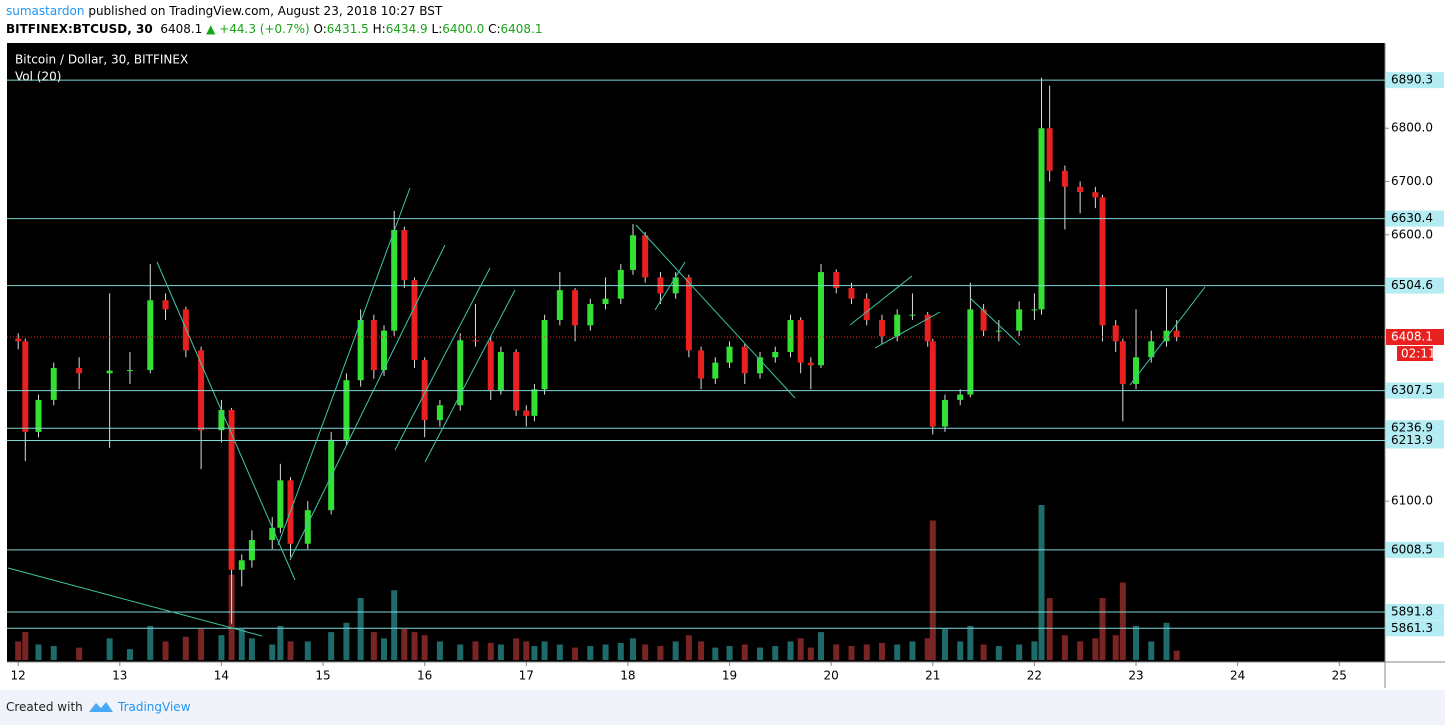 The width and height of the screenshot is (1445, 725). Describe the element at coordinates (347, 29) in the screenshot. I see `o-value: 6431.5` at that location.